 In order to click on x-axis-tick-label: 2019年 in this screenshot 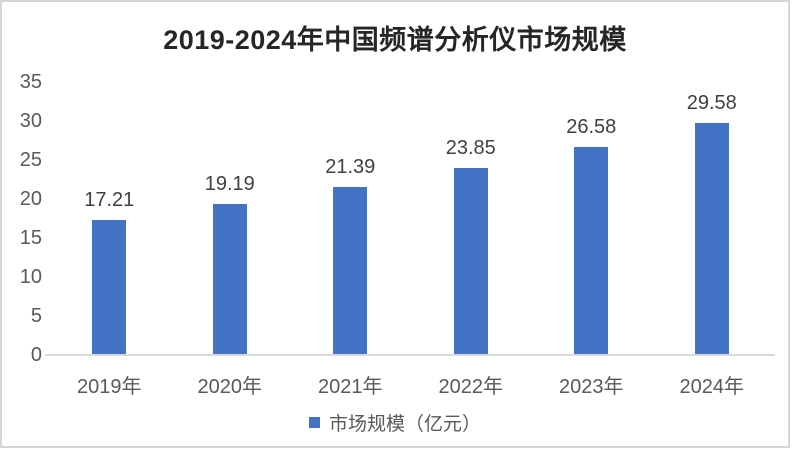, I will do `click(109, 387)`.